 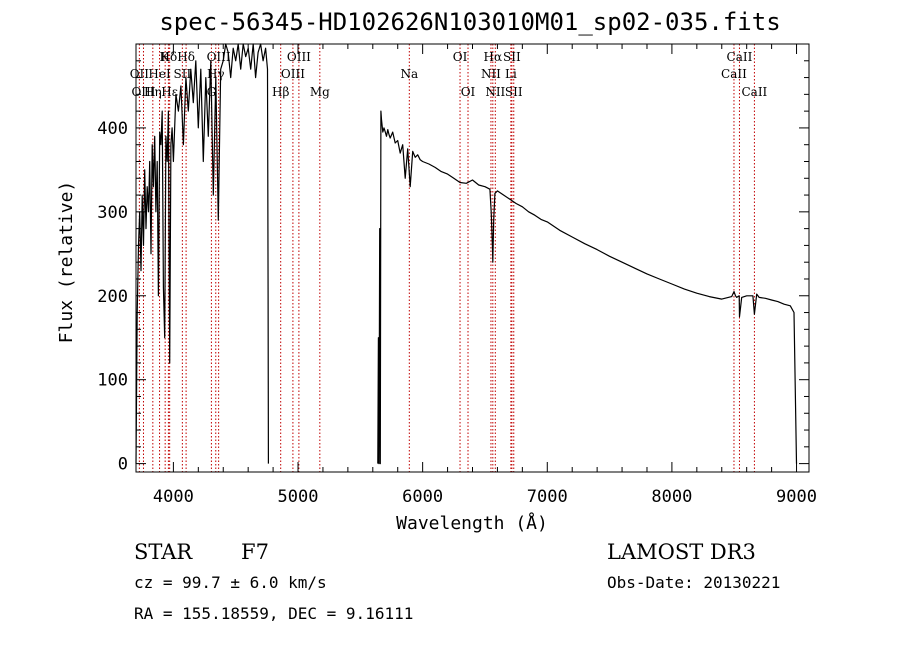 What do you see at coordinates (186, 57) in the screenshot?
I see `line-label-2: Hδ` at bounding box center [186, 57].